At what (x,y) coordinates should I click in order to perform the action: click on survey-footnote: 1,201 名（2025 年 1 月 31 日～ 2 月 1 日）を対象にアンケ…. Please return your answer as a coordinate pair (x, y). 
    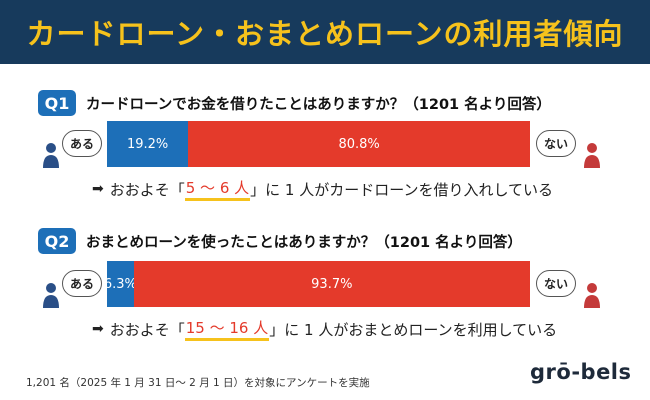
    Looking at the image, I should click on (198, 383).